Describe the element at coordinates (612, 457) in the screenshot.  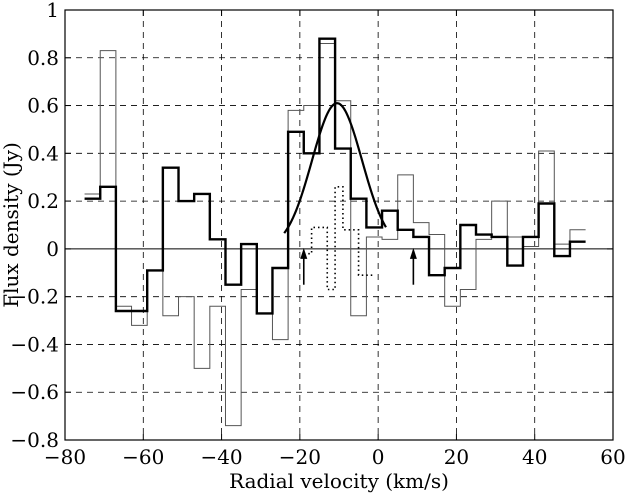
I see `x-tick-label: 60` at that location.